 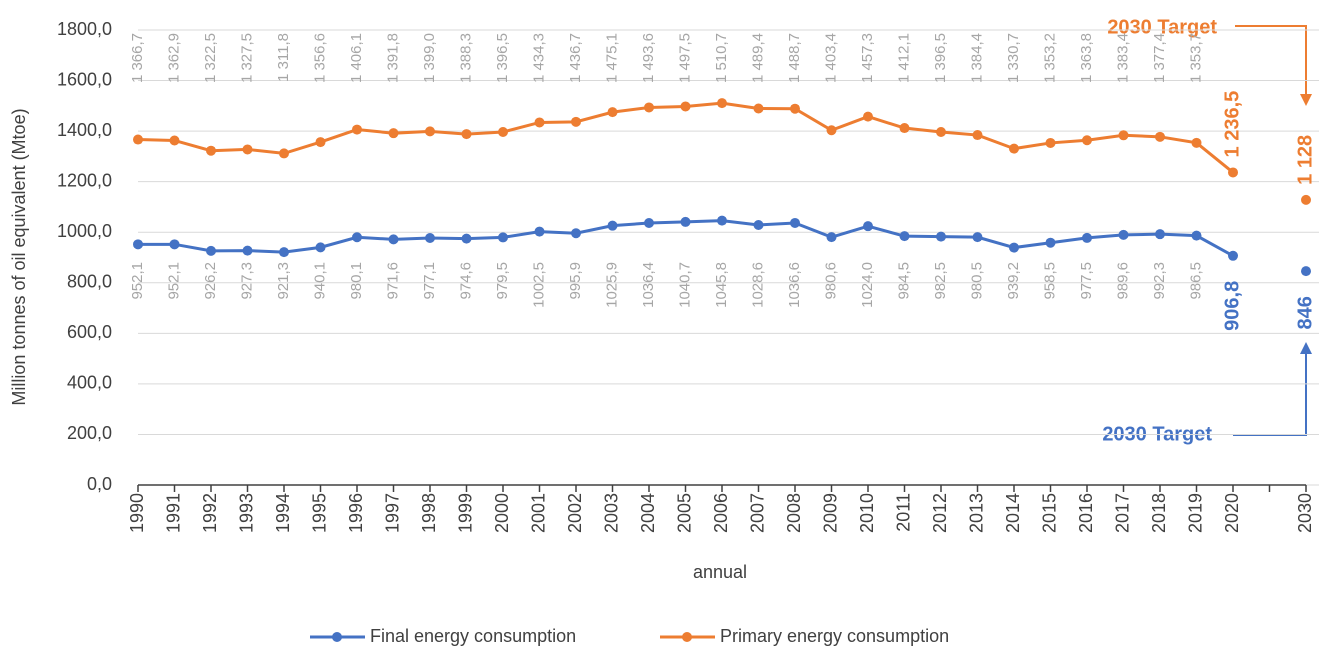 I want to click on x-tick-label: 1995, so click(x=319, y=513).